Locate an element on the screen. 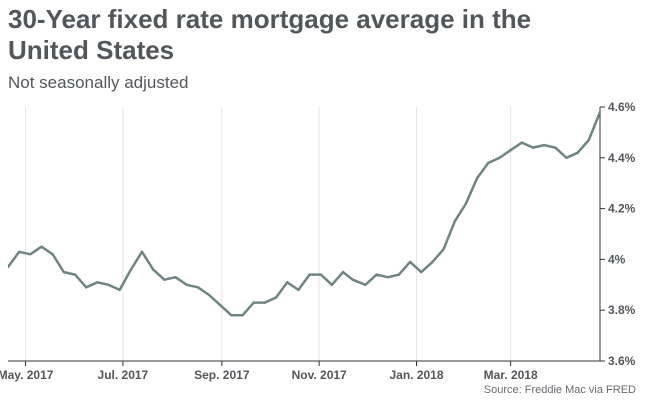  y-tick-label: 3.8% is located at coordinates (622, 310).